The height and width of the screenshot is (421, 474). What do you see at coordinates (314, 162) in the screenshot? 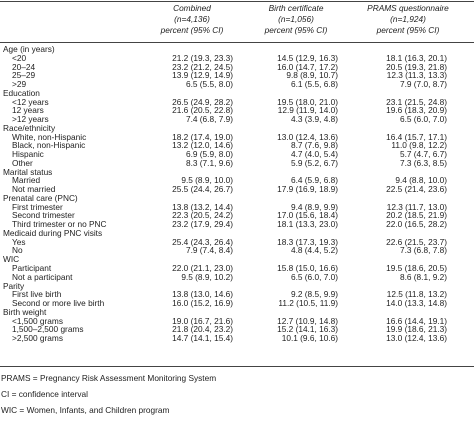
I see `cell: 5.9 (5.2, 6.7)` at bounding box center [314, 162].